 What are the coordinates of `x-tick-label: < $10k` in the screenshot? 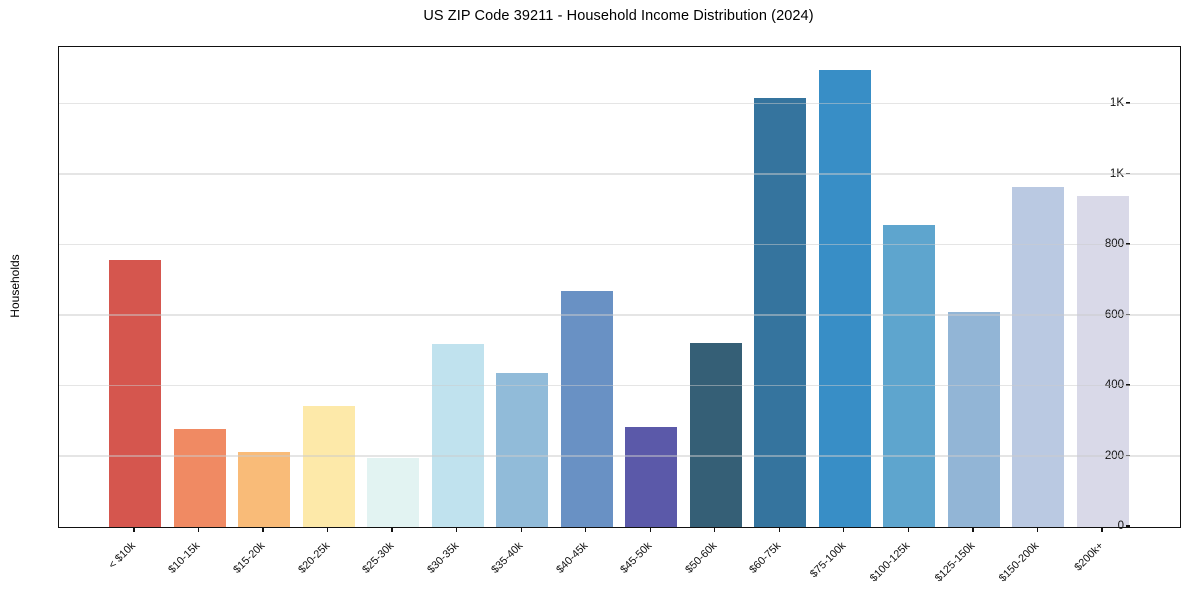 It's located at (122, 555).